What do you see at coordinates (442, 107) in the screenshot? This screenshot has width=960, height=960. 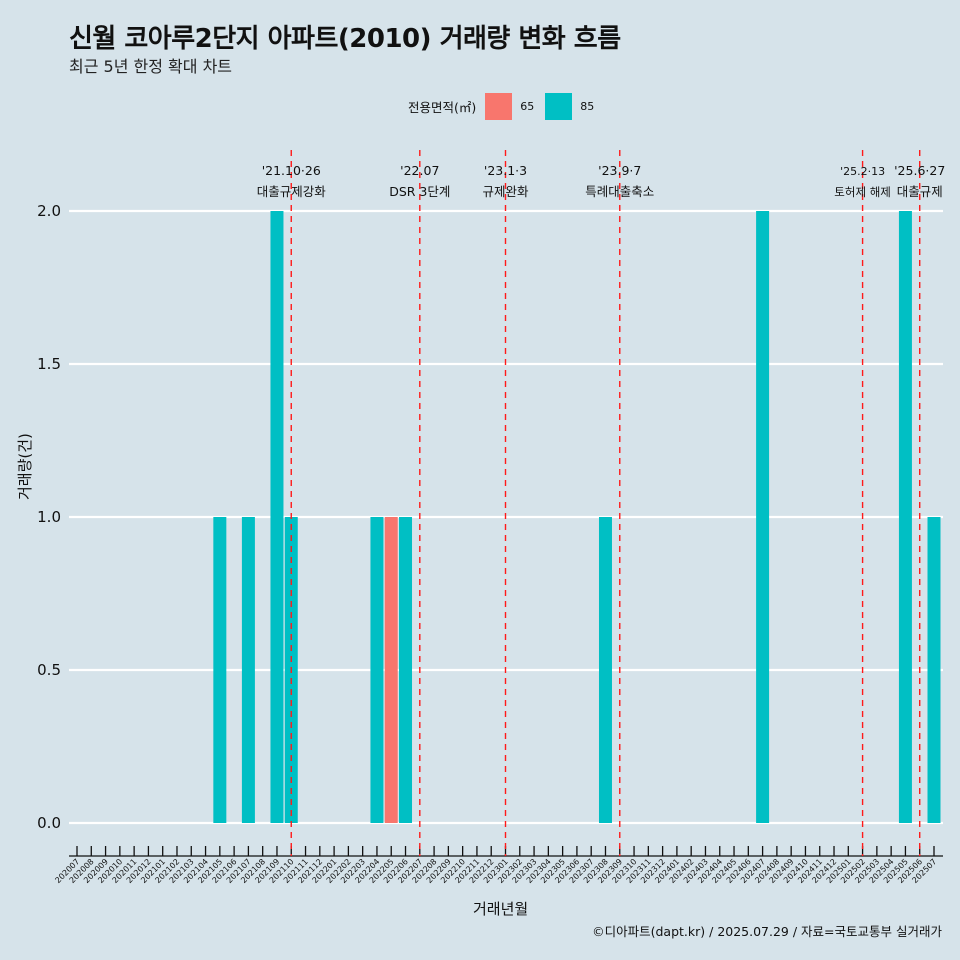 I see `legend-title: 전용면적(㎡)` at bounding box center [442, 107].